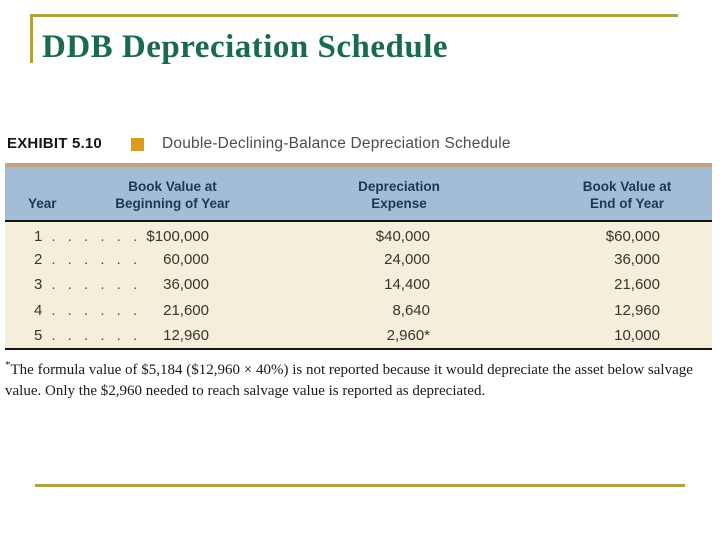 The width and height of the screenshot is (720, 540). I want to click on table-row: 4 . . . . . . 21,600 8,640 12,960, so click(358, 311).